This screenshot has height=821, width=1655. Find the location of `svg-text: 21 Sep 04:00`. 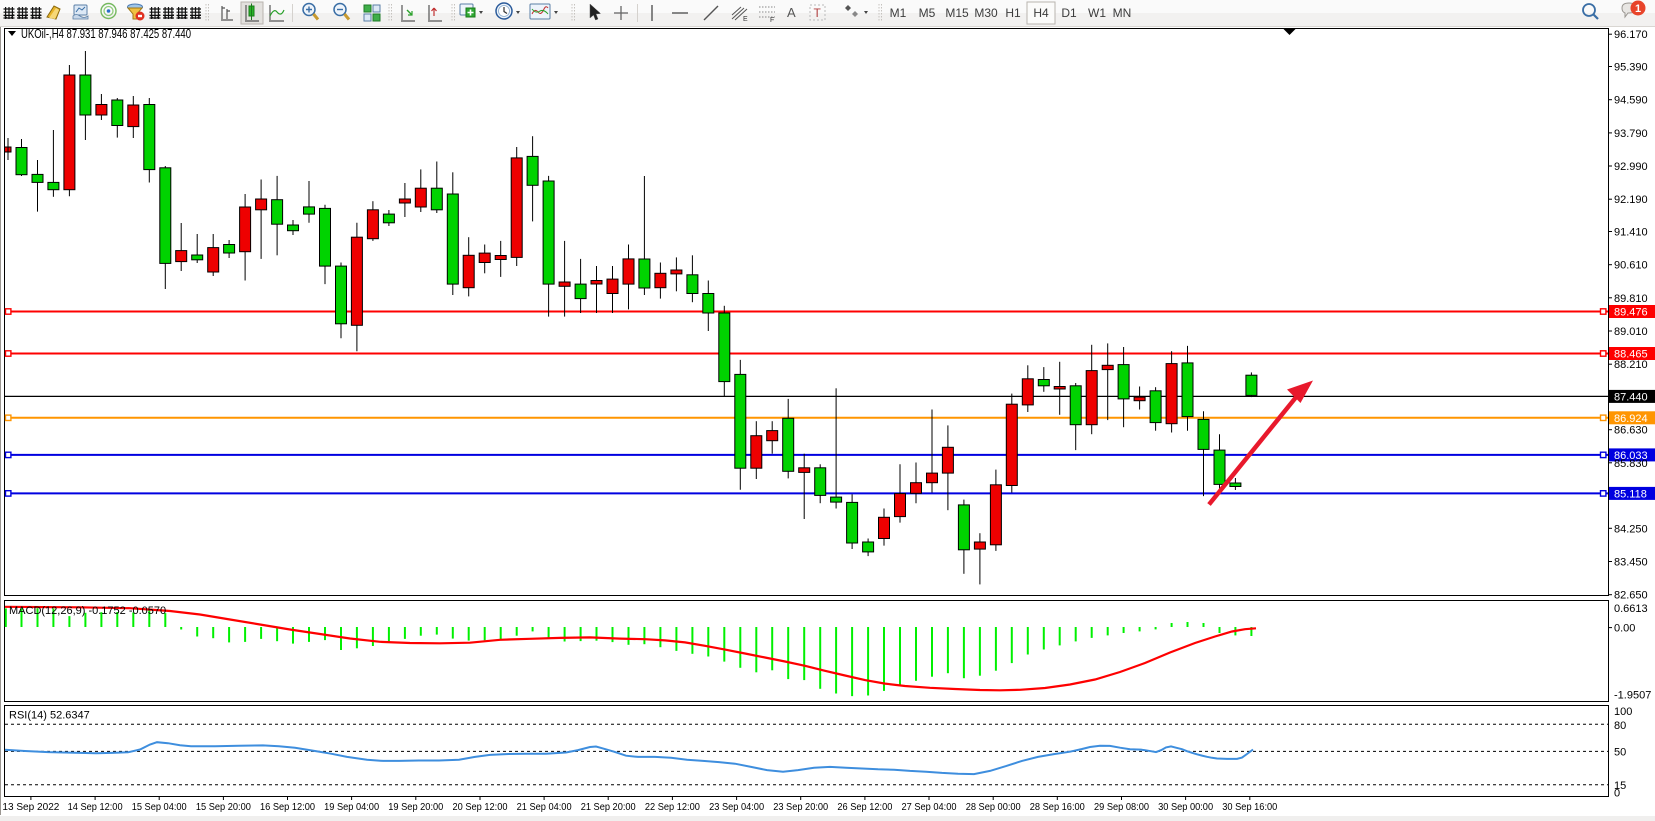

svg-text: 21 Sep 04:00 is located at coordinates (544, 807).